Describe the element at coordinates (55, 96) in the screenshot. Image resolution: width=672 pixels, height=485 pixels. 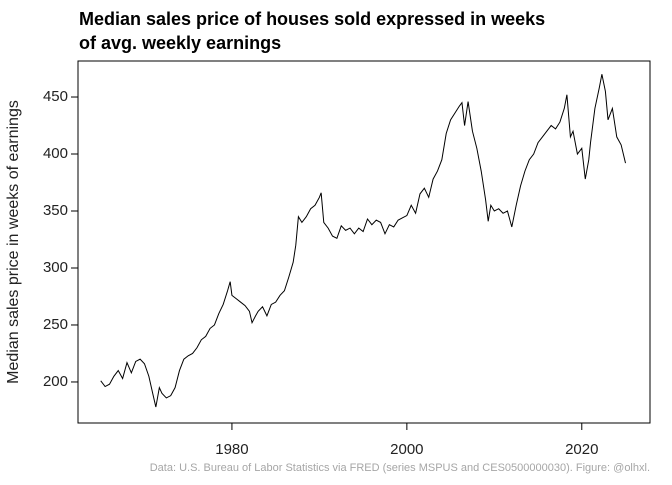
I see `y-tick-label: 450` at that location.